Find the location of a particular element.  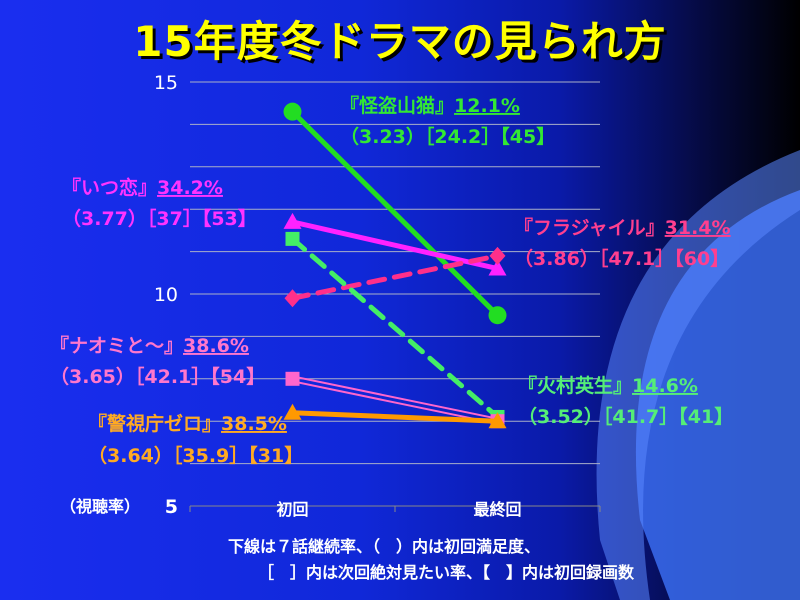

annotation-kaito-detail: （3.23）［24.2］【45】 is located at coordinates (447, 136).